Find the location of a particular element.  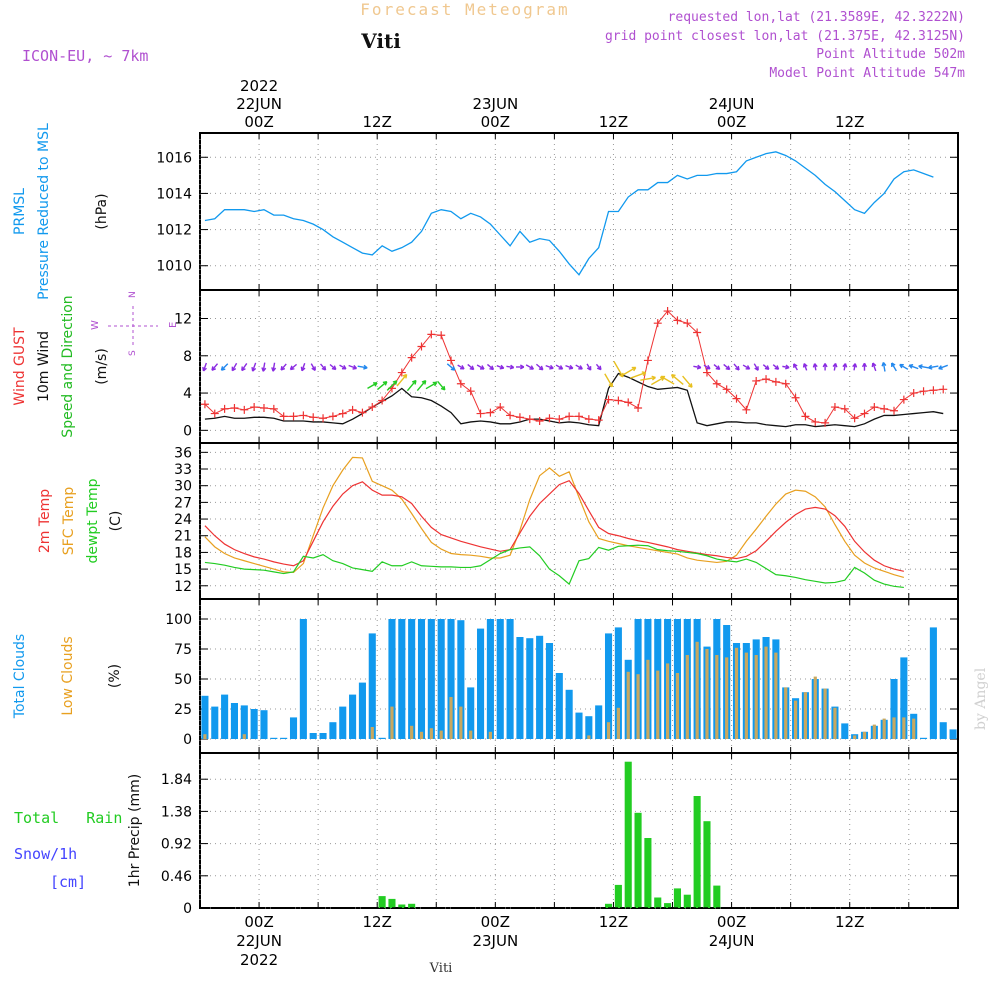

panel-4-frame is located at coordinates (579, 830).